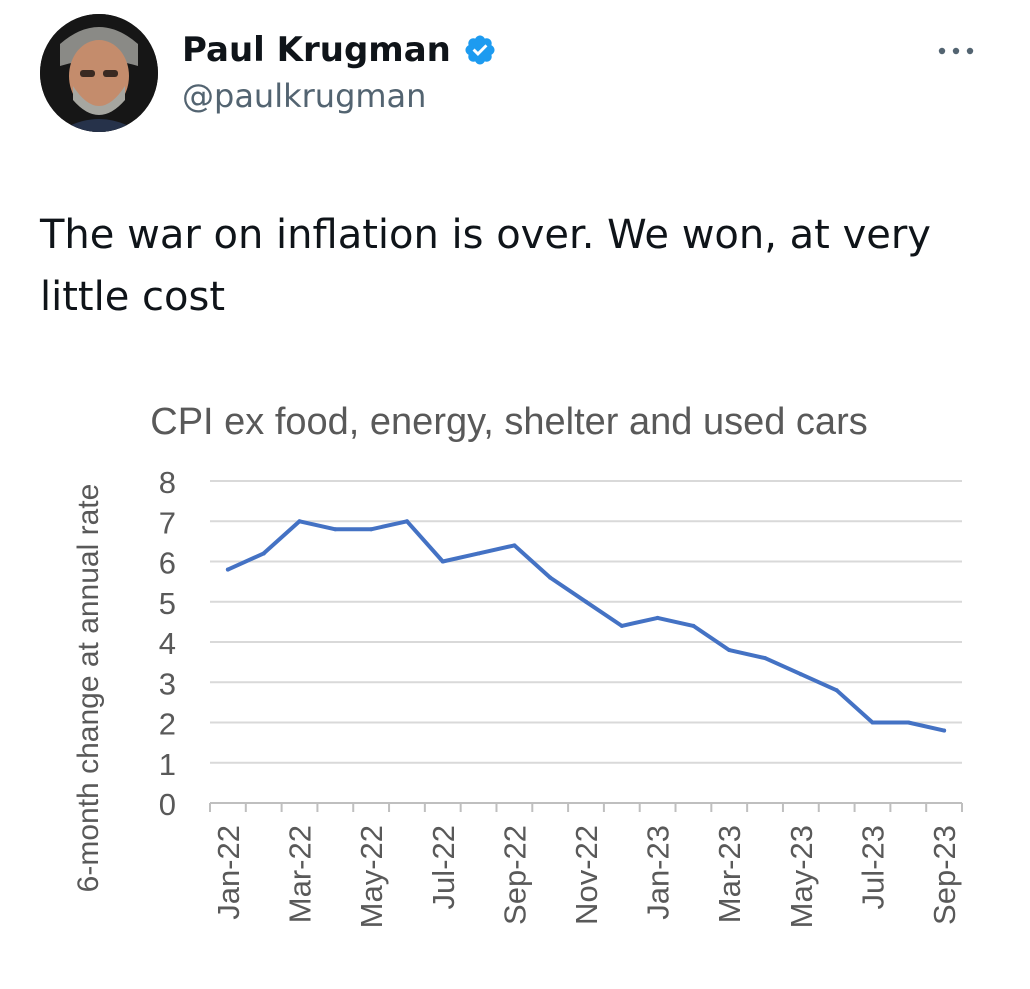 The height and width of the screenshot is (989, 1030). Describe the element at coordinates (443, 867) in the screenshot. I see `x-tick-label: Jul-22` at that location.